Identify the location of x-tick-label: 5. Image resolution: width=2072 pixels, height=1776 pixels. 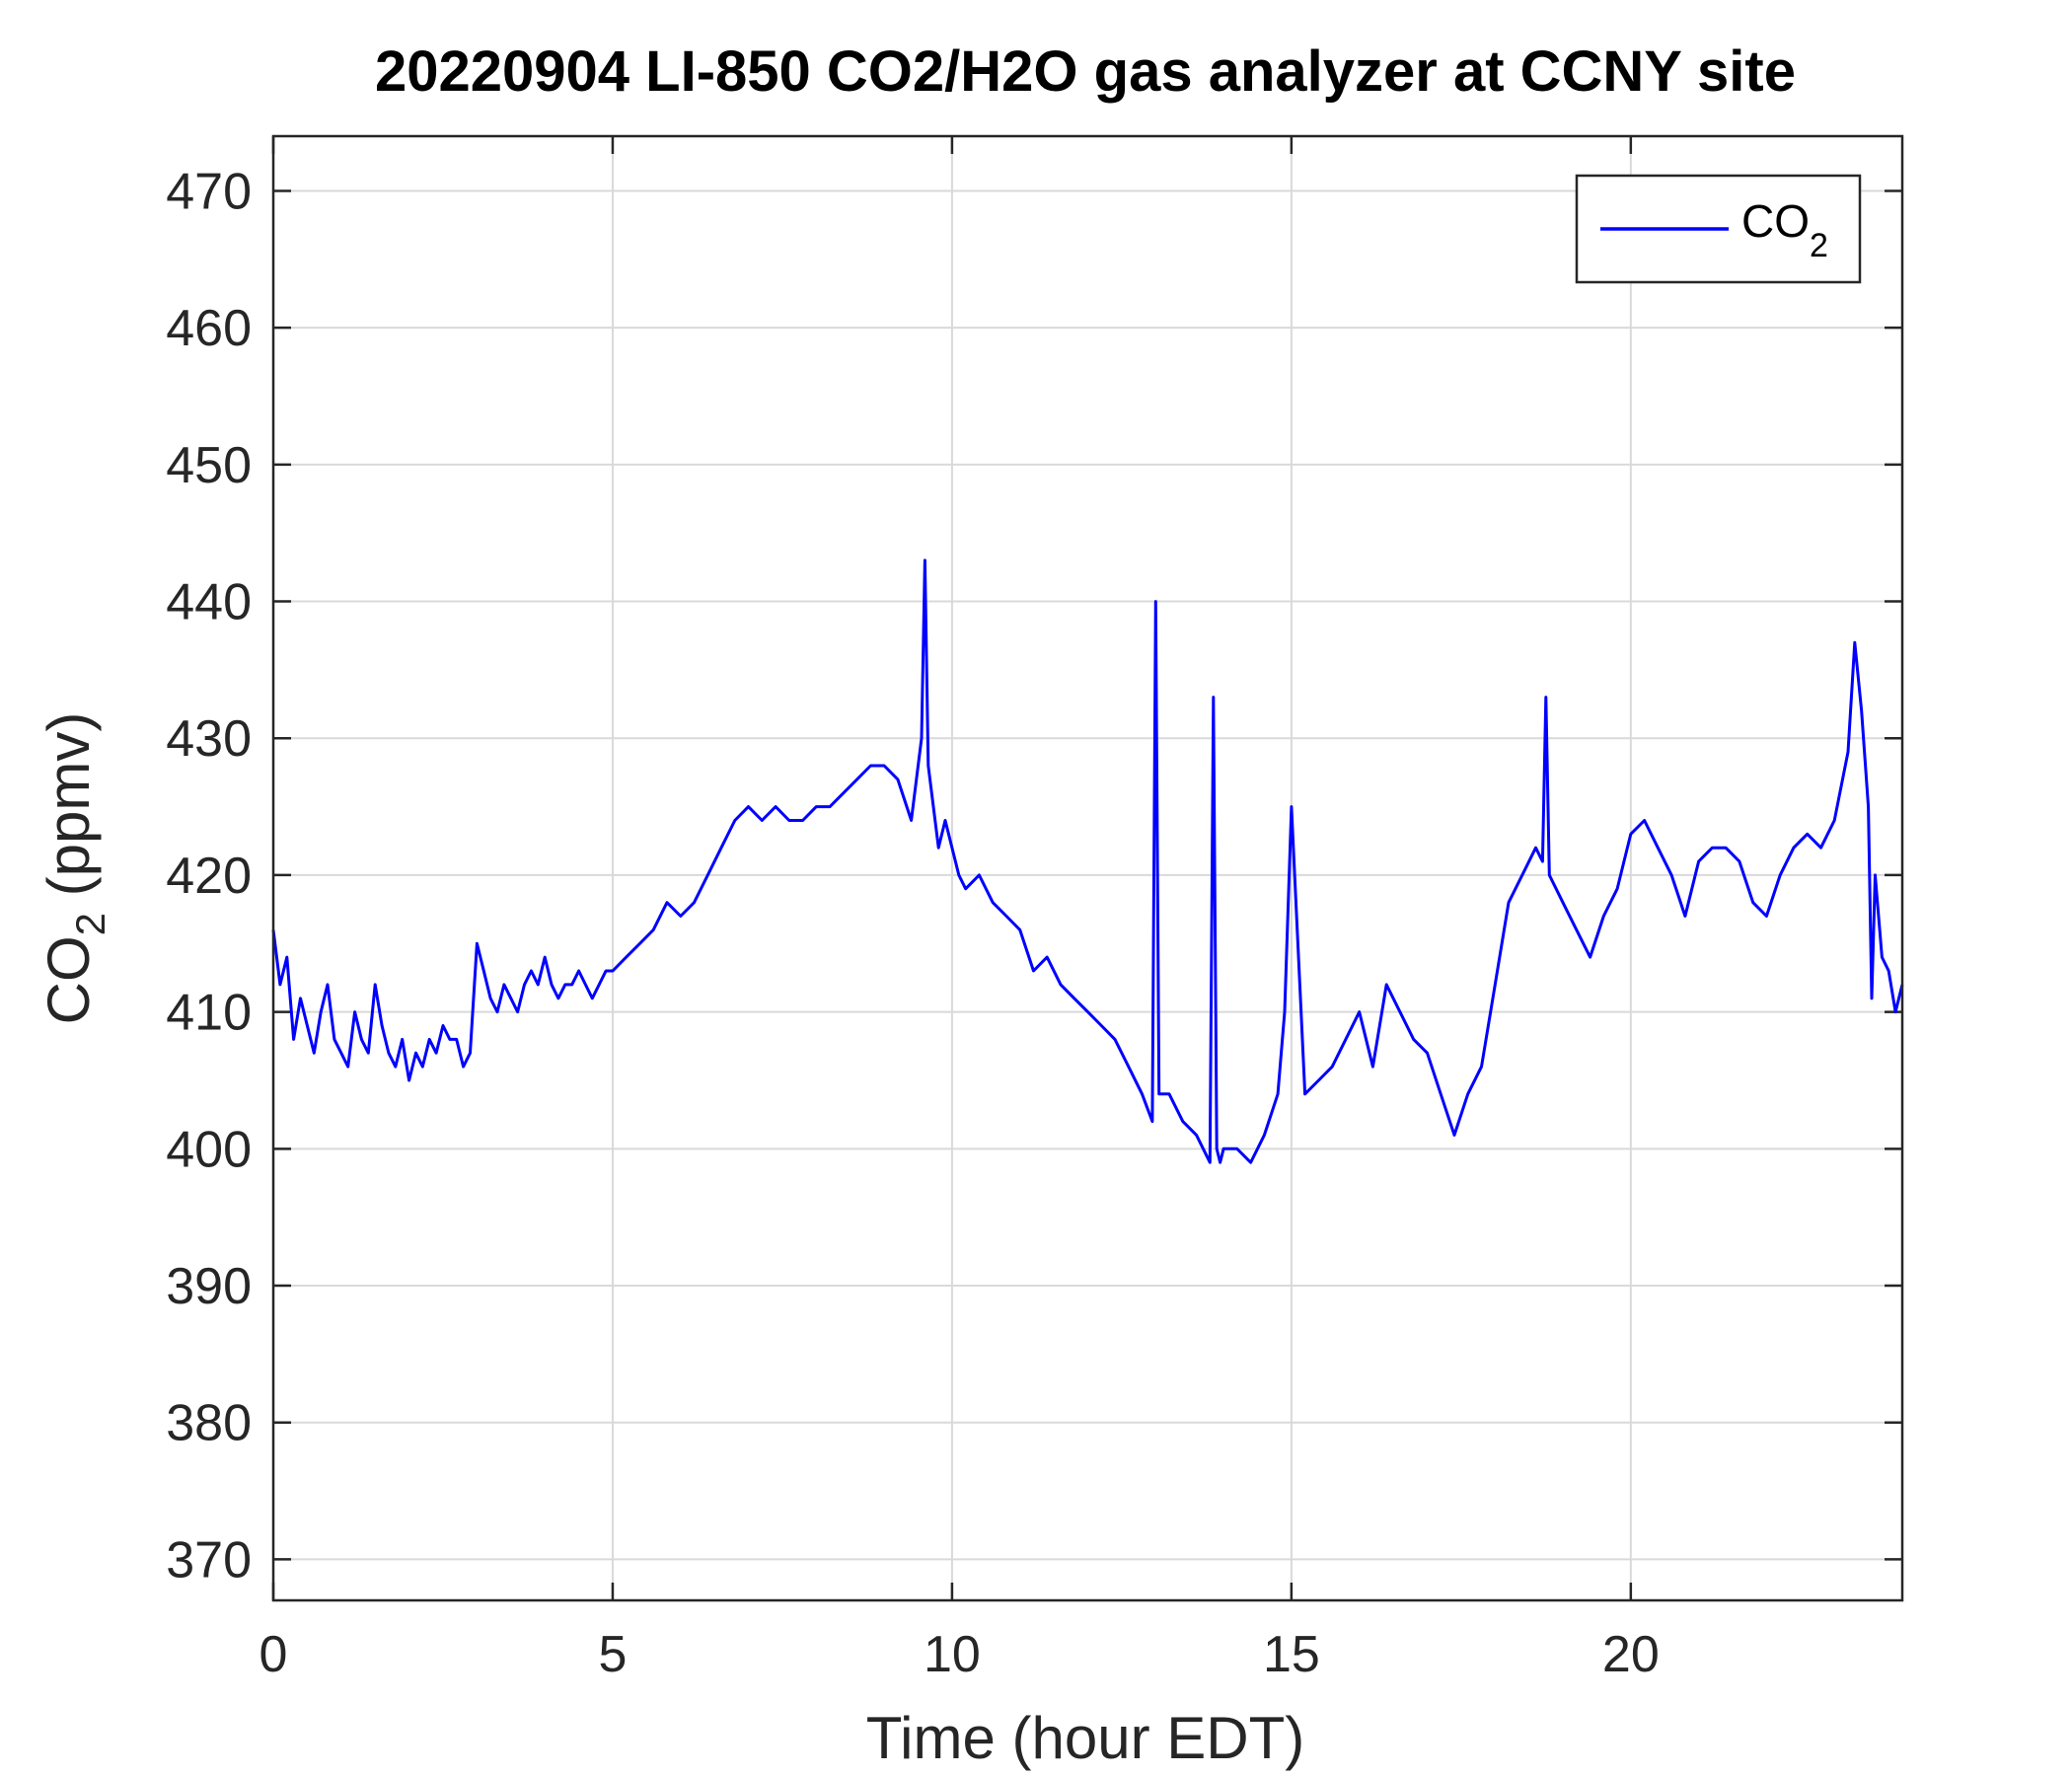
(613, 1655).